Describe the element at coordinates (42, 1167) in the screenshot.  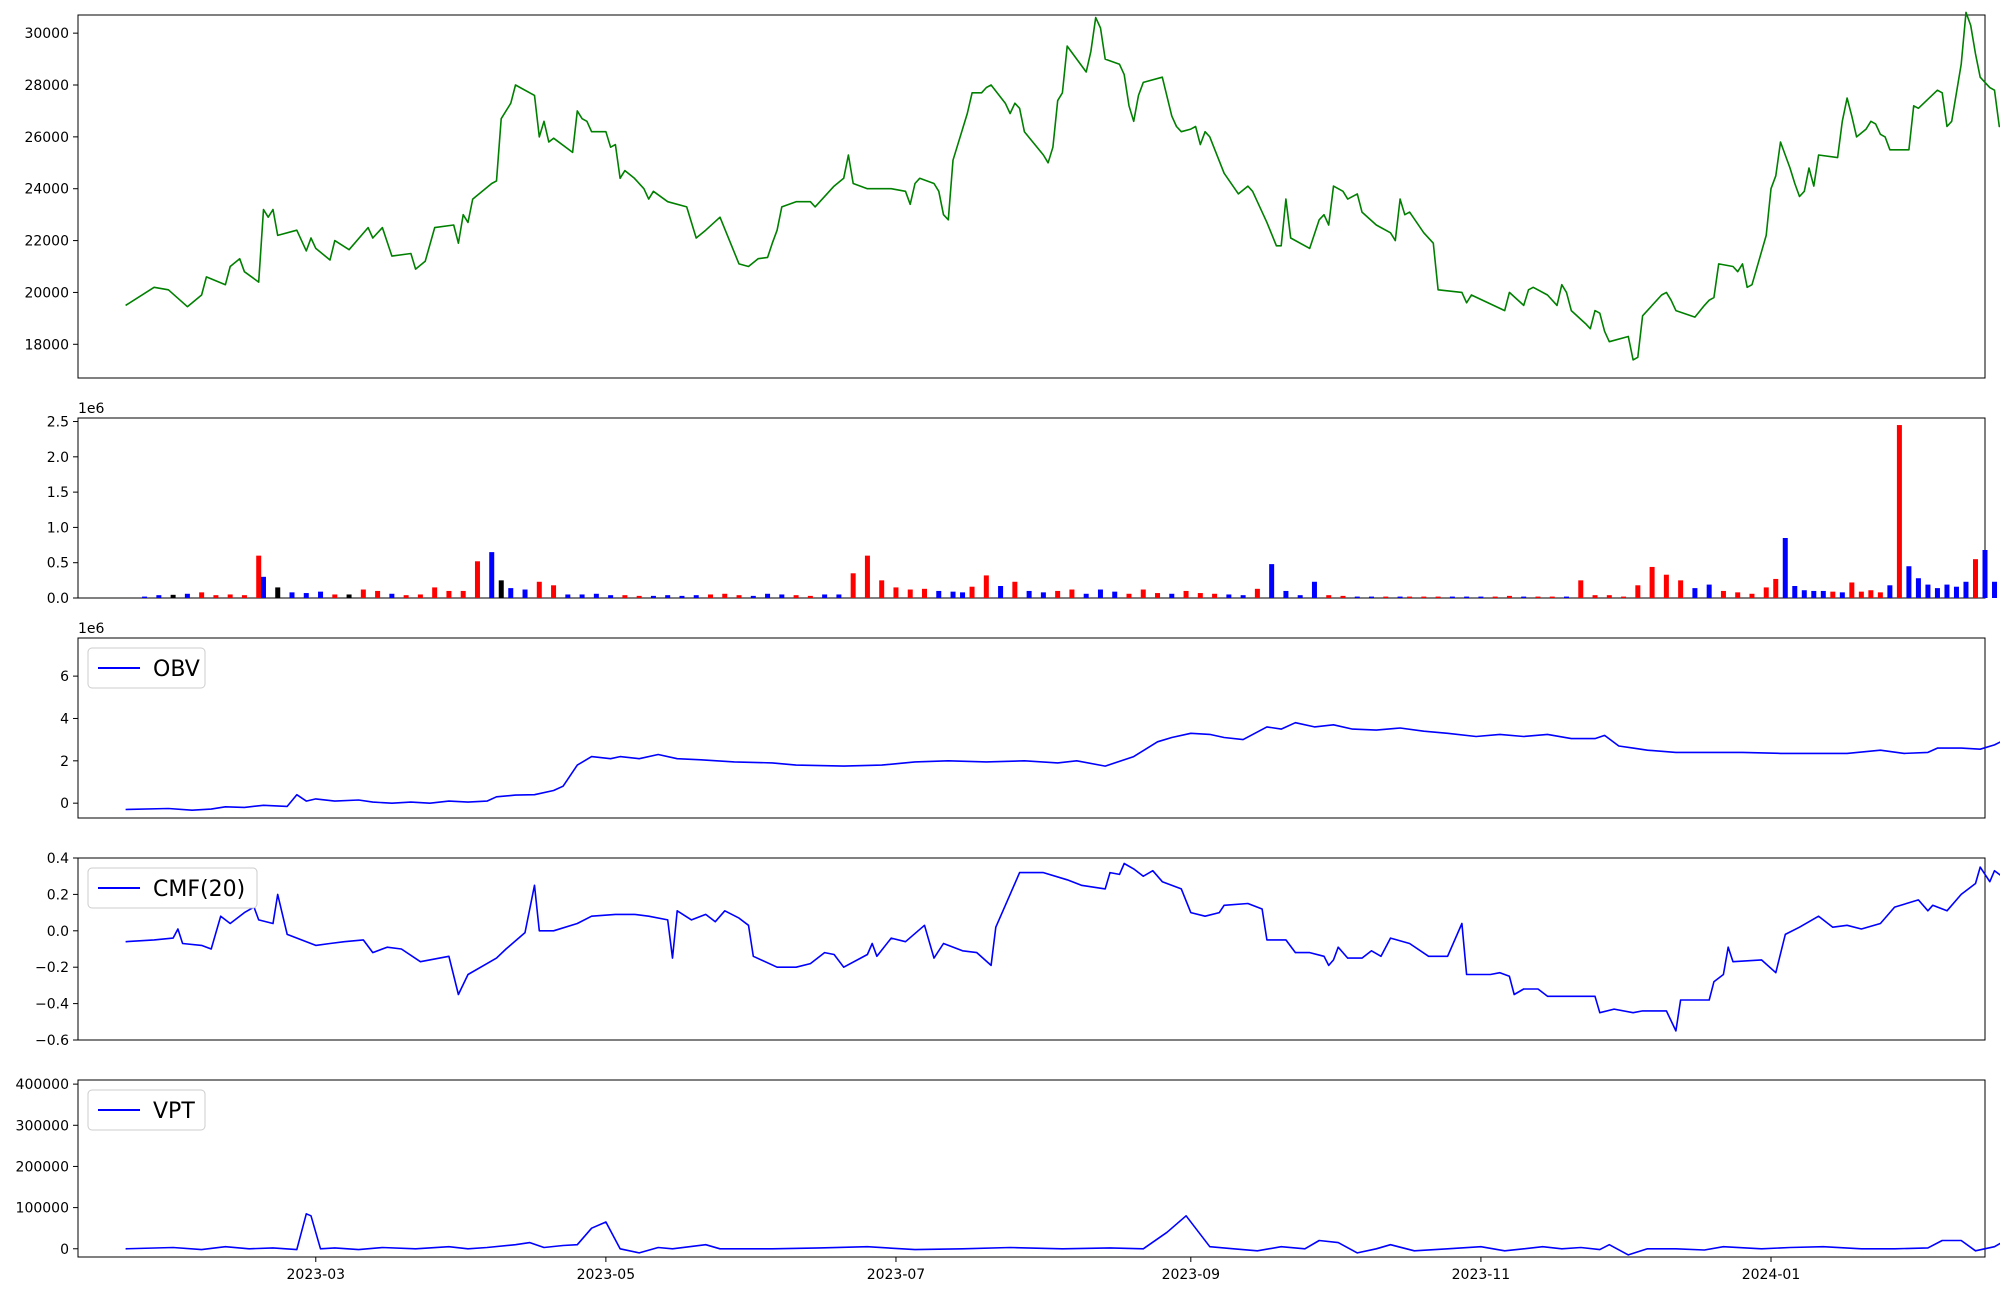
I see `y-tick-label: 200000` at that location.